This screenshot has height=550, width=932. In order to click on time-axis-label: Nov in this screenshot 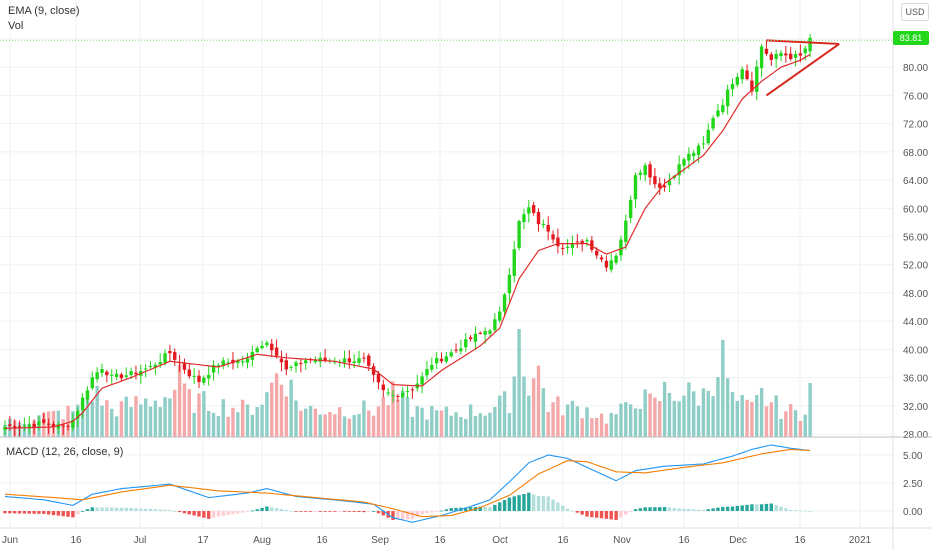, I will do `click(622, 540)`.